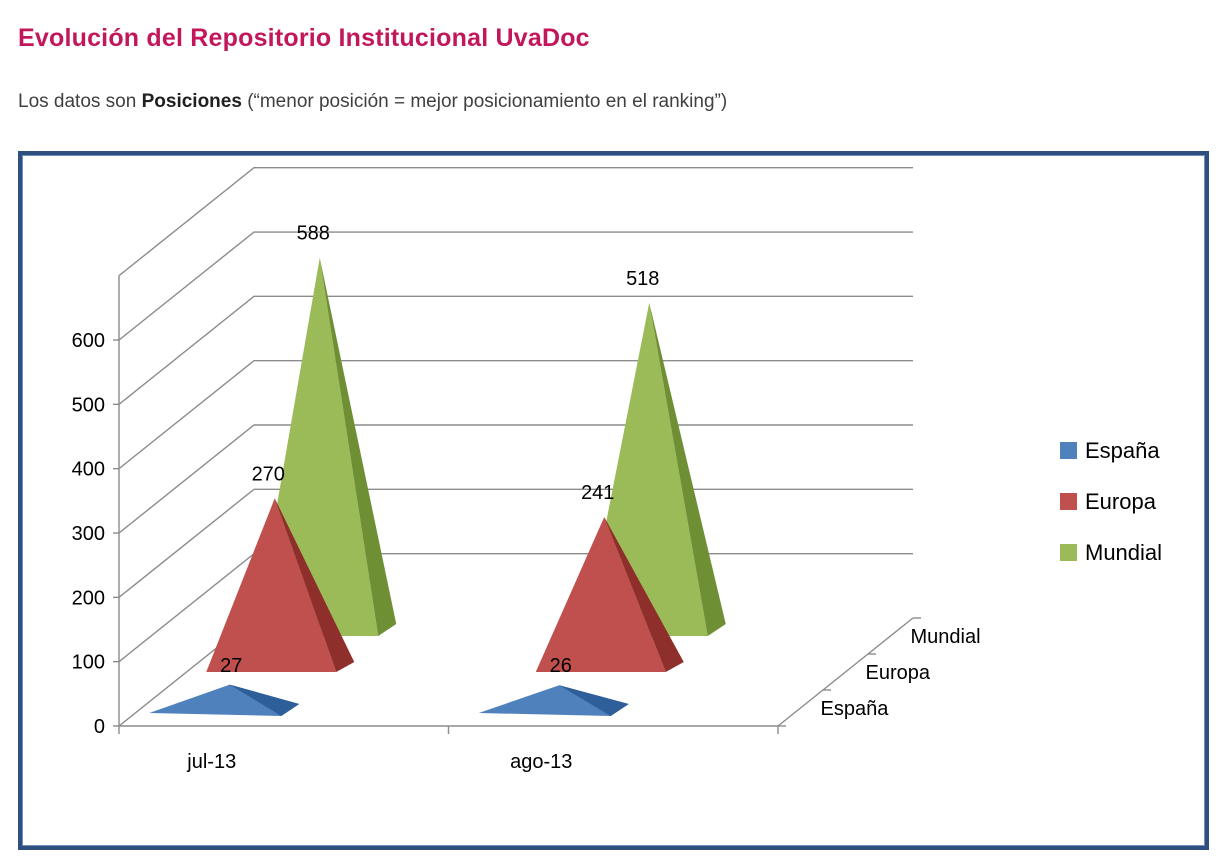 Image resolution: width=1226 pixels, height=862 pixels. I want to click on depth-axis-line, so click(845, 672).